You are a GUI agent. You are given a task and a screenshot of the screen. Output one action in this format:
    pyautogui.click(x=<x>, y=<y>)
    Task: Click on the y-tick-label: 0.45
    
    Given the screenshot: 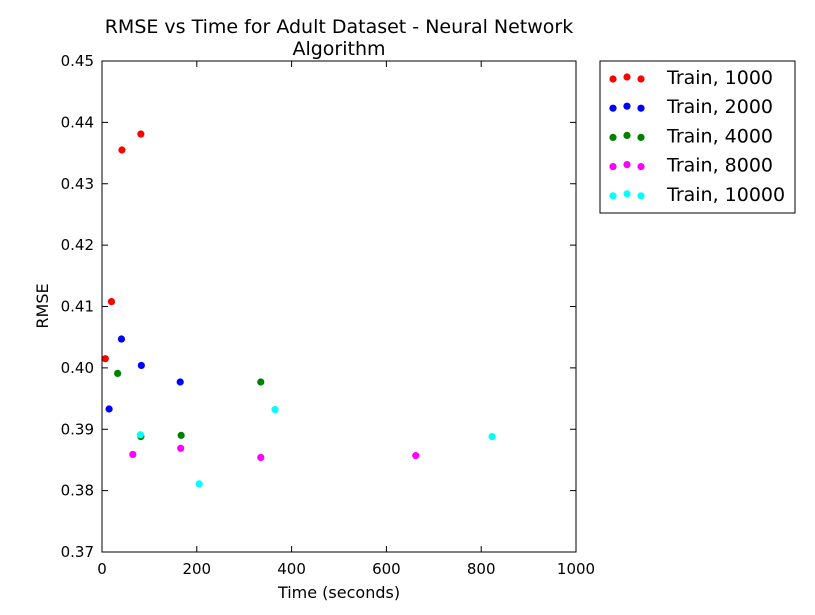 What is the action you would take?
    pyautogui.click(x=77, y=61)
    